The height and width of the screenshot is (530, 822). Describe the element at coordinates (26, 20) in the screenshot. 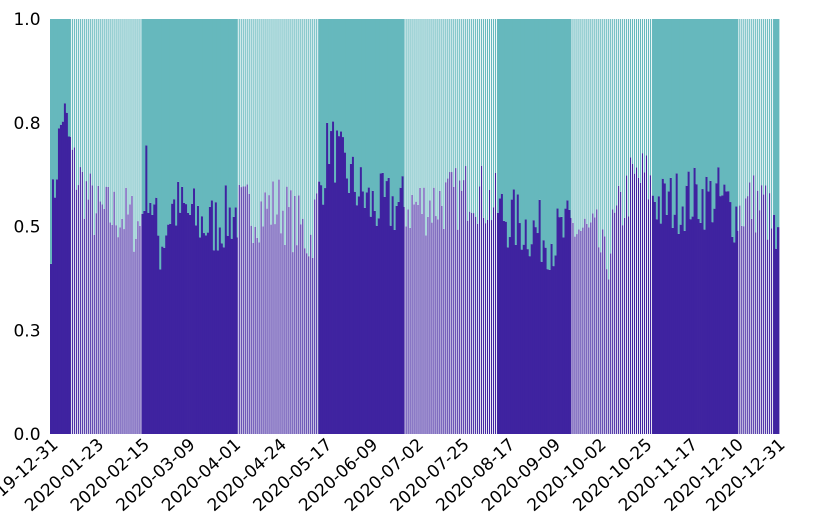

I see `y-tick-label: 1.0` at that location.